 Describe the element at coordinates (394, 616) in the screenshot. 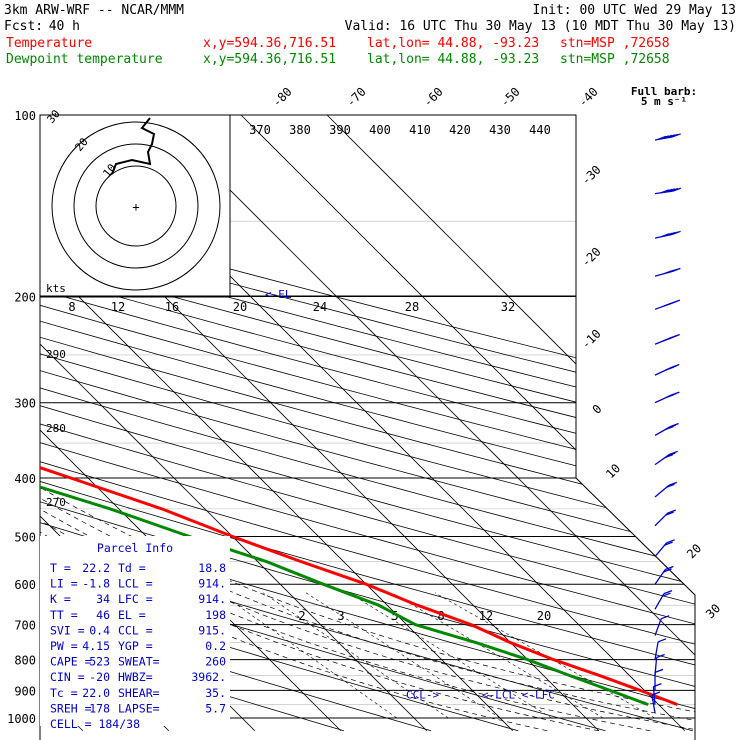

I see `mixing-ratio-tick-label: 5` at that location.